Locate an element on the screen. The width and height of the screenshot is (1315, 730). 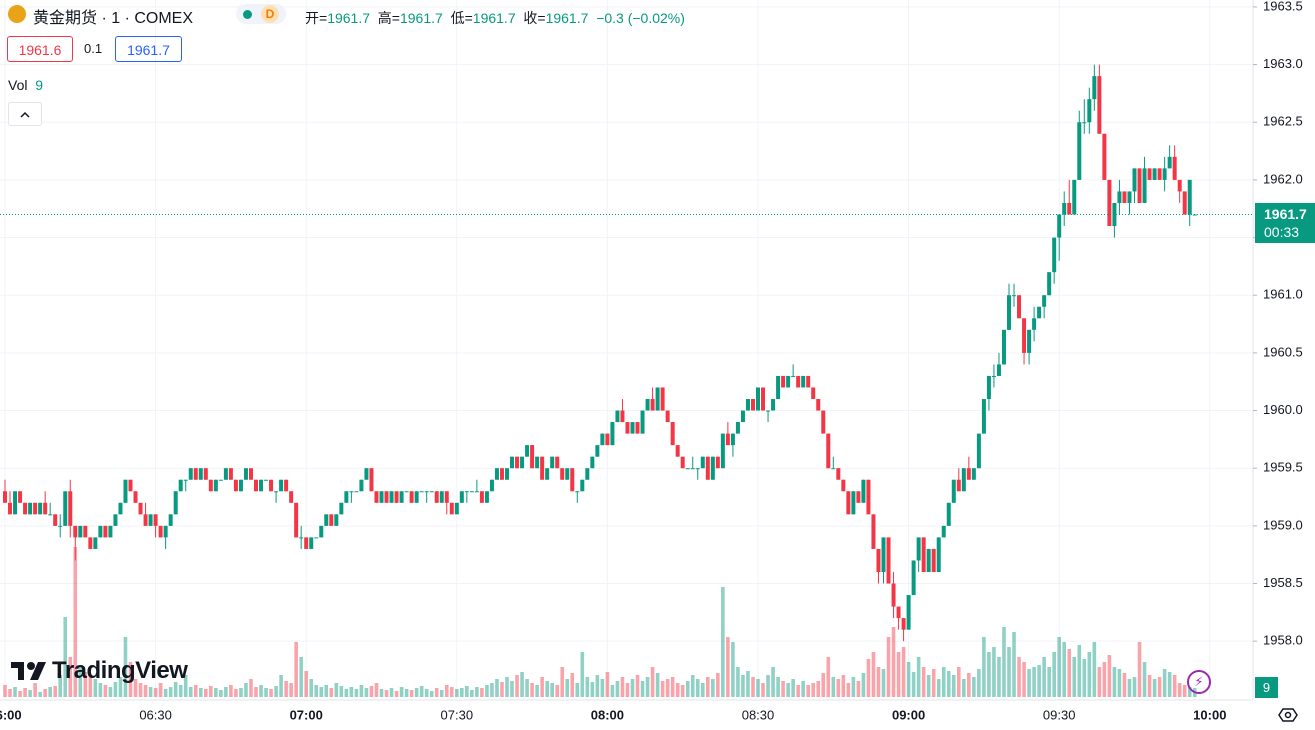
collapse-button is located at coordinates (25, 114).